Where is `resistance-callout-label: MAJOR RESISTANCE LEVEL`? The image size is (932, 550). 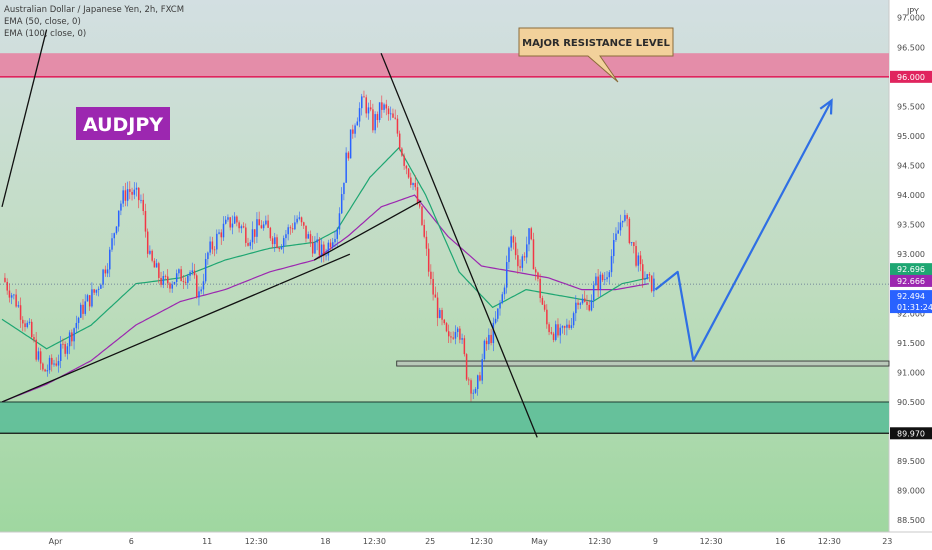 resistance-callout-label: MAJOR RESISTANCE LEVEL is located at coordinates (596, 43).